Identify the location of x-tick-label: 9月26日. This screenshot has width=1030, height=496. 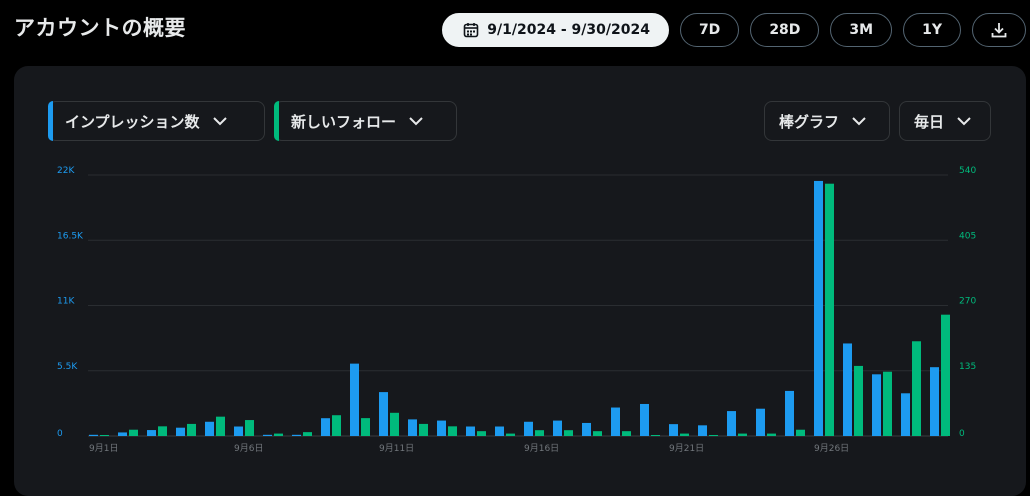
(831, 448).